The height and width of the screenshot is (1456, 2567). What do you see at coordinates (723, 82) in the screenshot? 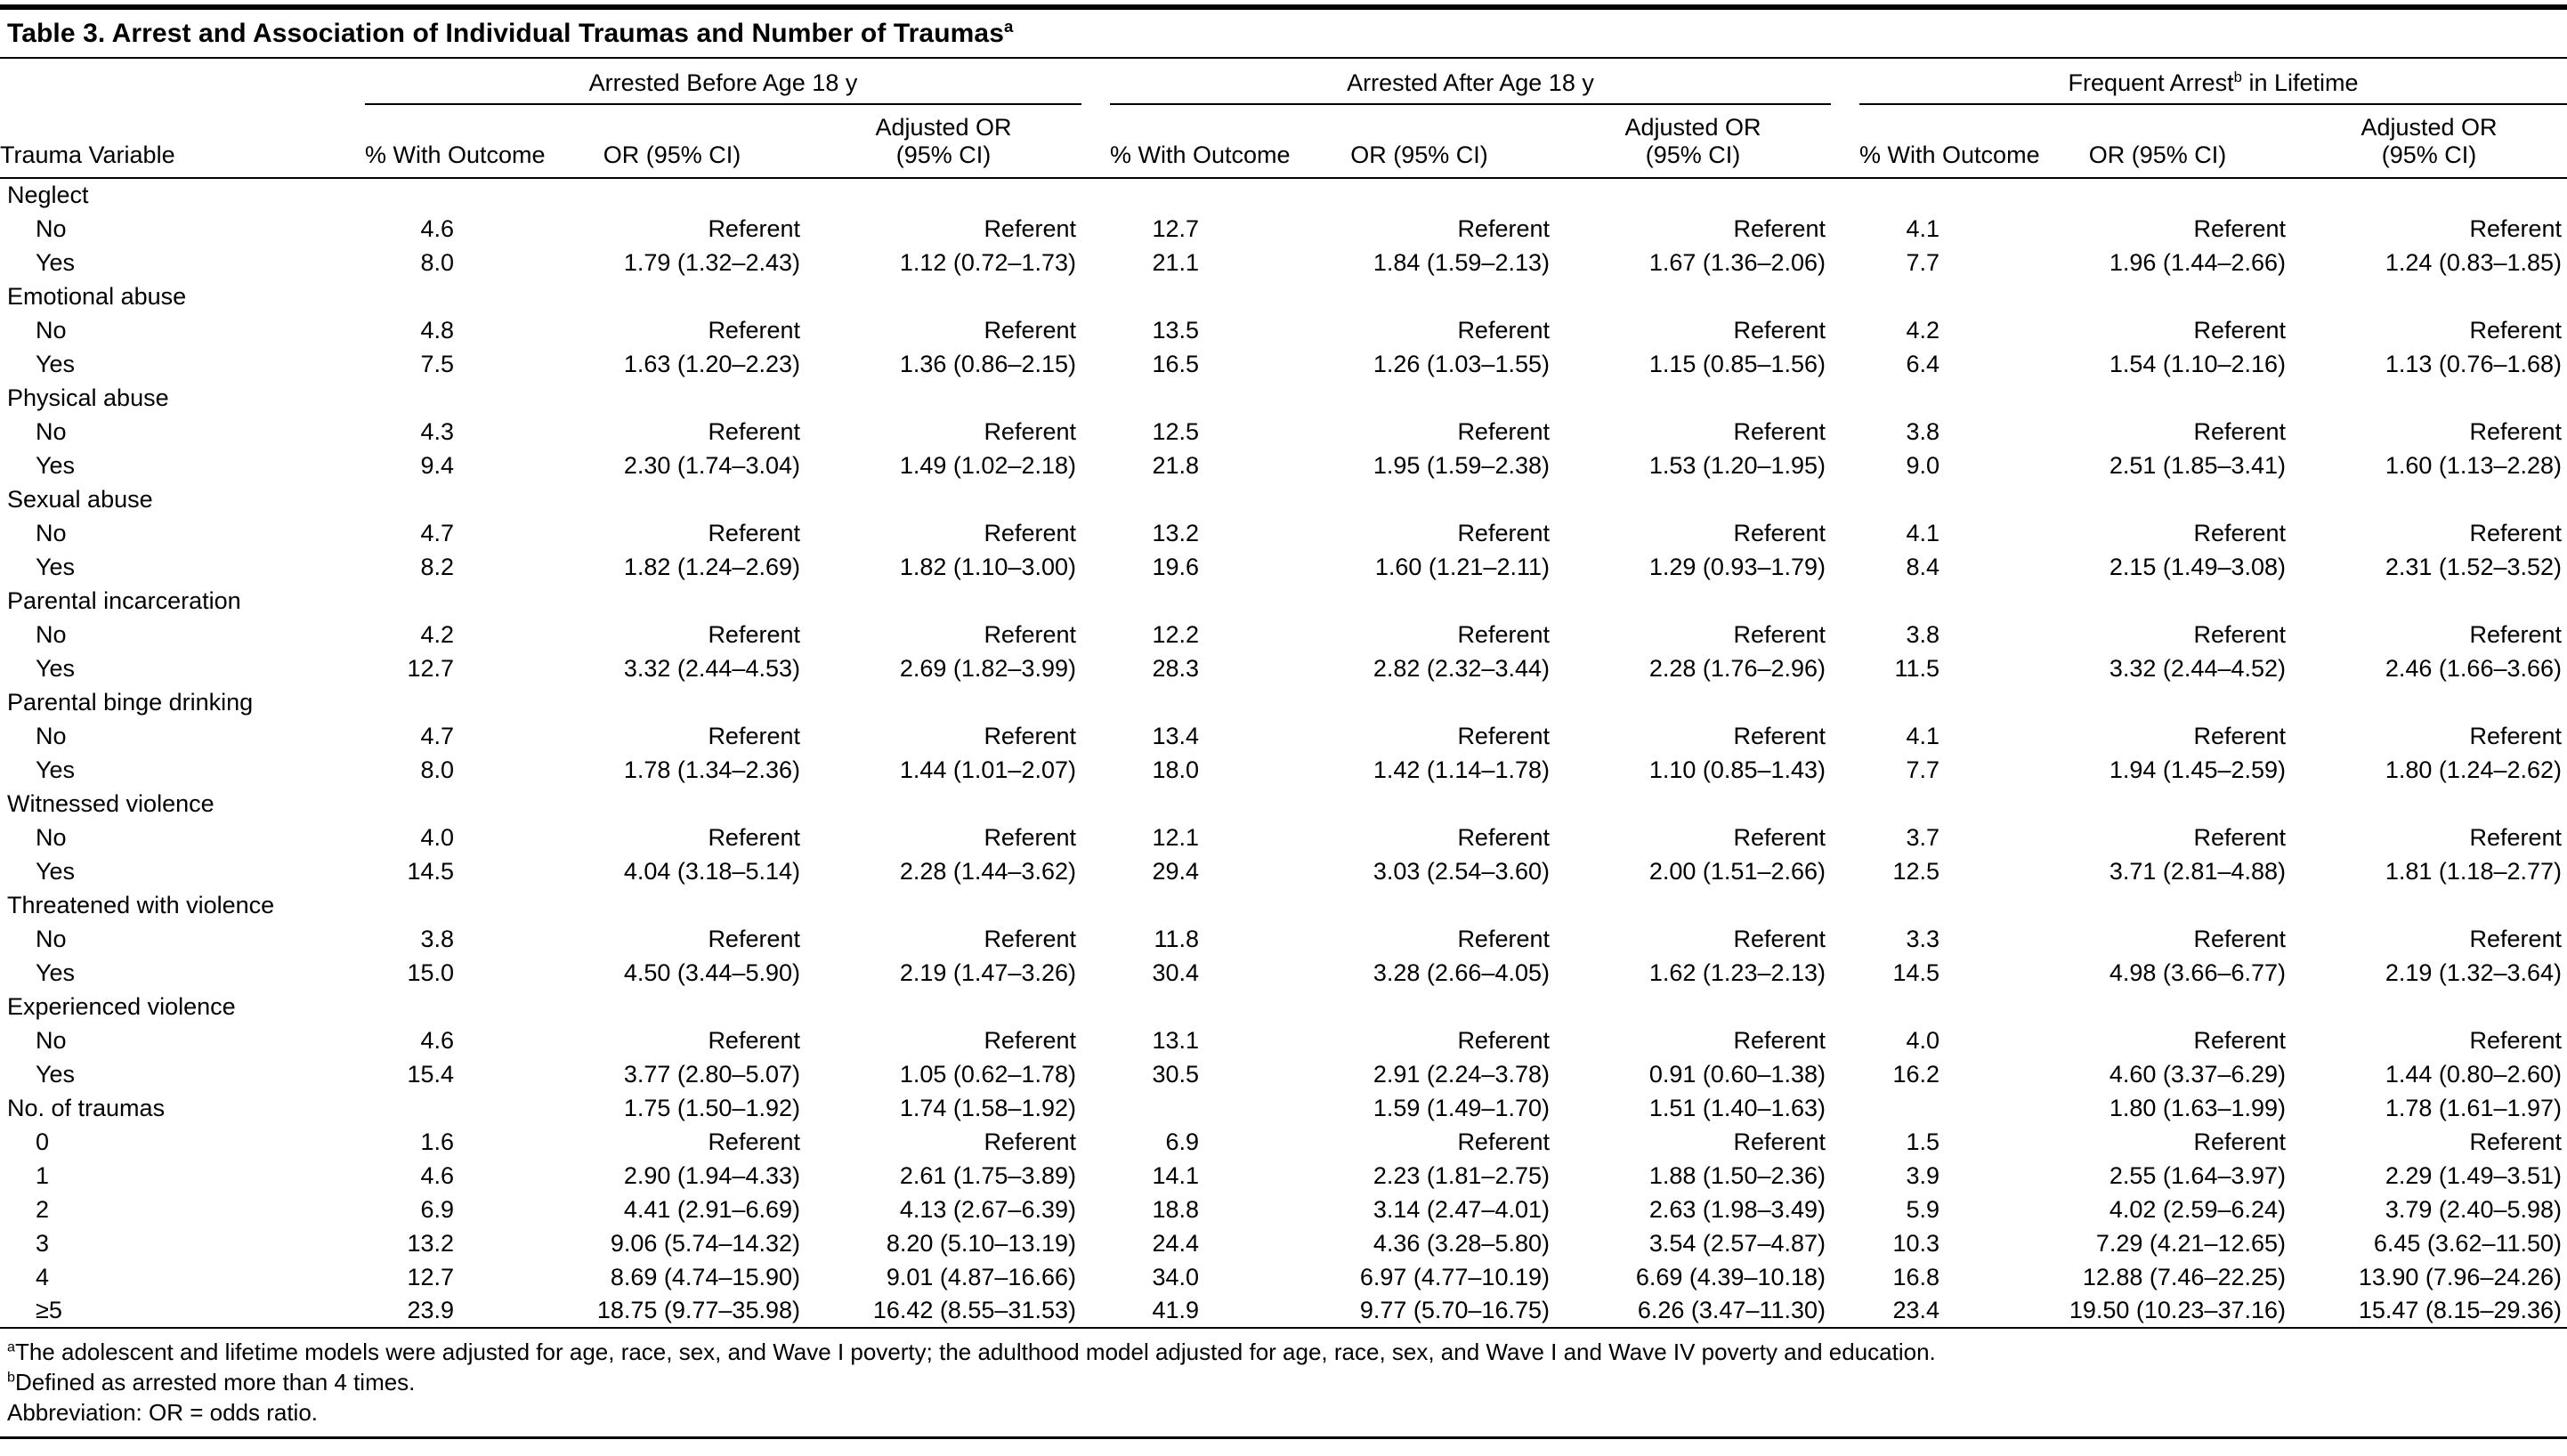
I see `group-label: Arrested Before Age 18 y` at bounding box center [723, 82].